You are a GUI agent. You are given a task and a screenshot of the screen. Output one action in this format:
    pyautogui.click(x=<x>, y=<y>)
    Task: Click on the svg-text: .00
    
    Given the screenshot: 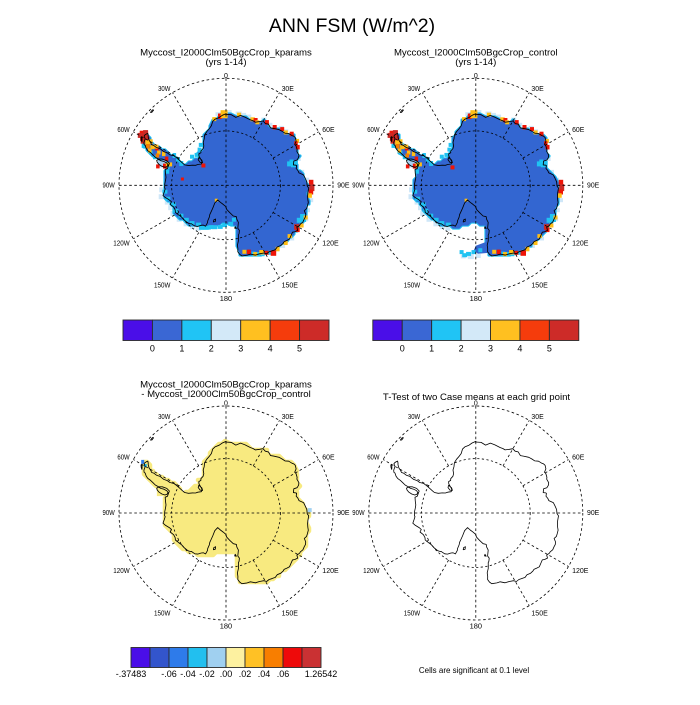 What is the action you would take?
    pyautogui.click(x=226, y=674)
    